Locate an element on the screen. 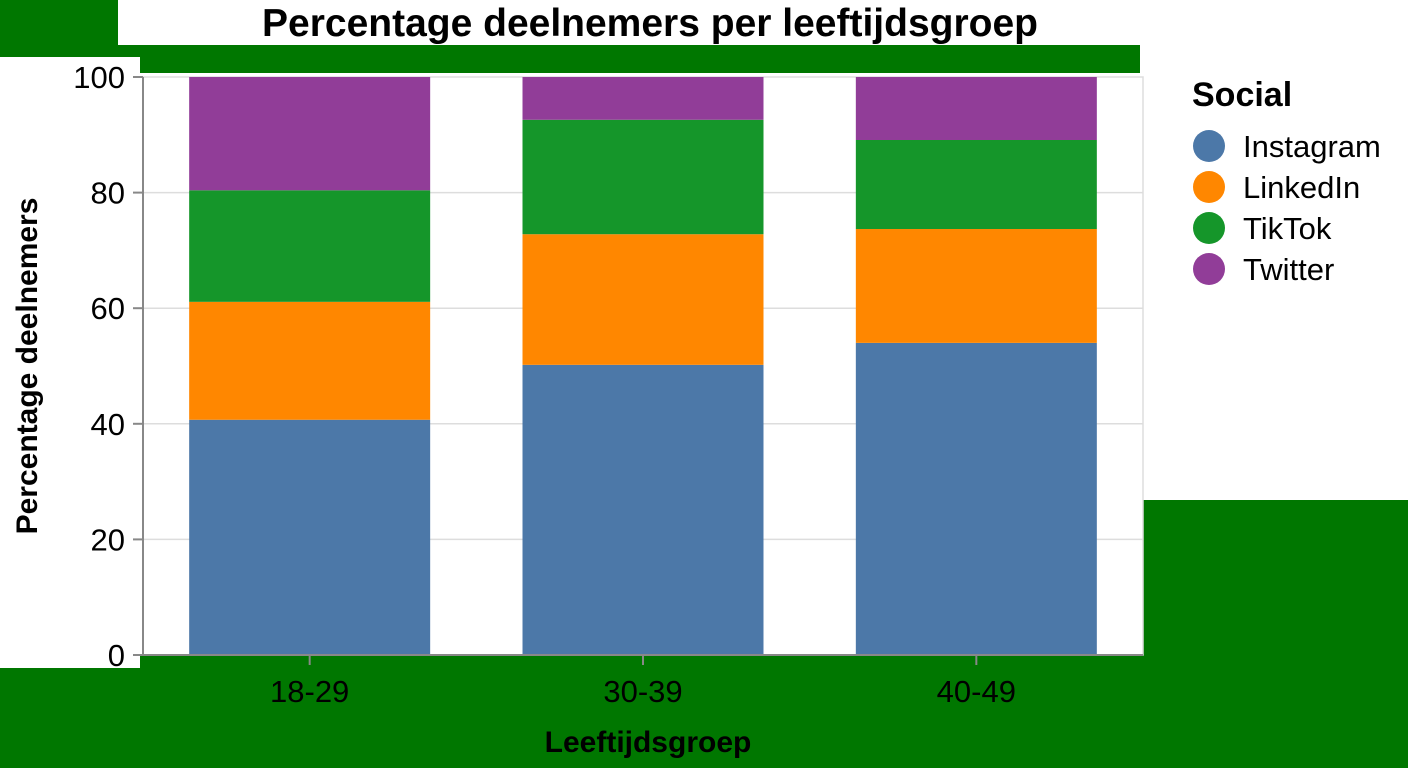 The width and height of the screenshot is (1408, 773). legend-swatch-twitter is located at coordinates (1209, 269).